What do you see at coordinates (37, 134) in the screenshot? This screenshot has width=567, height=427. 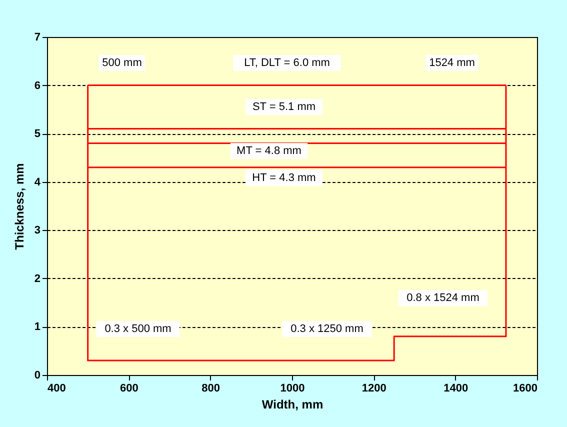 I see `y-tick-label: 5` at bounding box center [37, 134].